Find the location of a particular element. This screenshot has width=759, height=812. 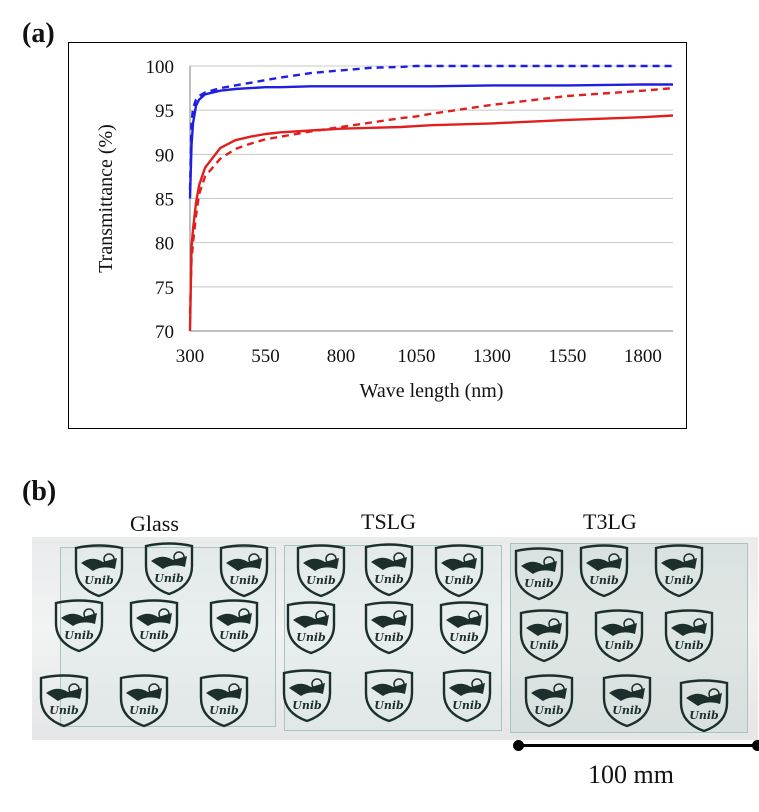

sample-label-t3lg: T3LG is located at coordinates (610, 521).